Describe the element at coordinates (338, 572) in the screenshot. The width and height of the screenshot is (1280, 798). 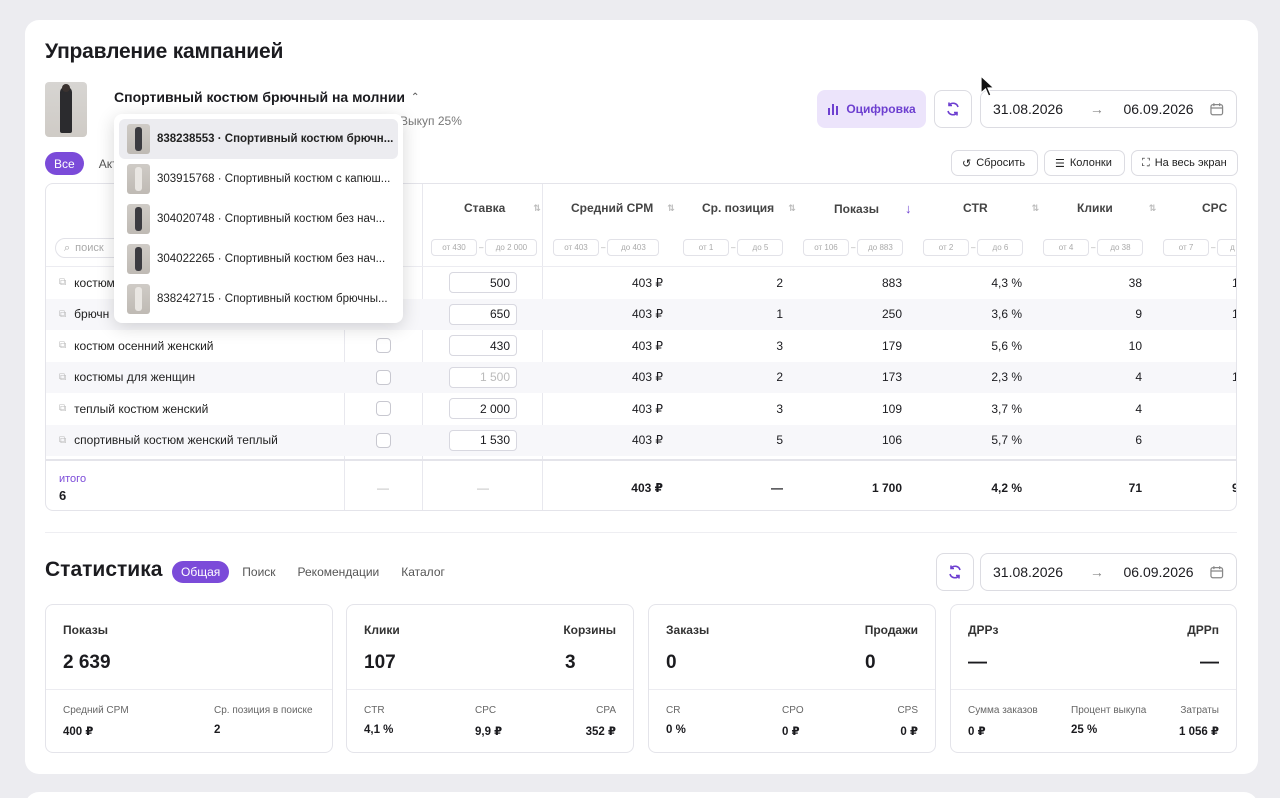
I see `stats-tab-recommendations: Рекомендации` at that location.